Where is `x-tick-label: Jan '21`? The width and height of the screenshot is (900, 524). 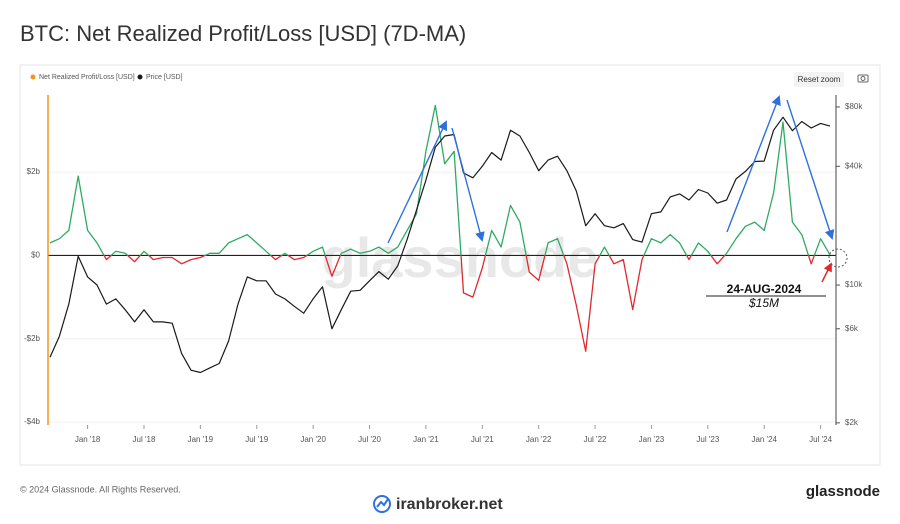
x-tick-label: Jan '21 is located at coordinates (426, 439).